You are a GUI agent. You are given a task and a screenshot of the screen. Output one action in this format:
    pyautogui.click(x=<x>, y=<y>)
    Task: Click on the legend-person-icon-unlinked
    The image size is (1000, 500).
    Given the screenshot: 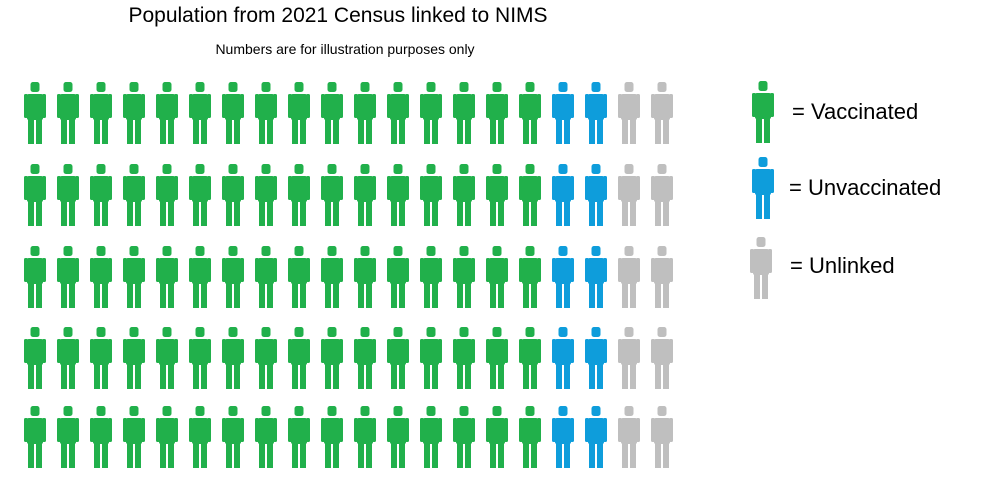 What is the action you would take?
    pyautogui.click(x=761, y=268)
    